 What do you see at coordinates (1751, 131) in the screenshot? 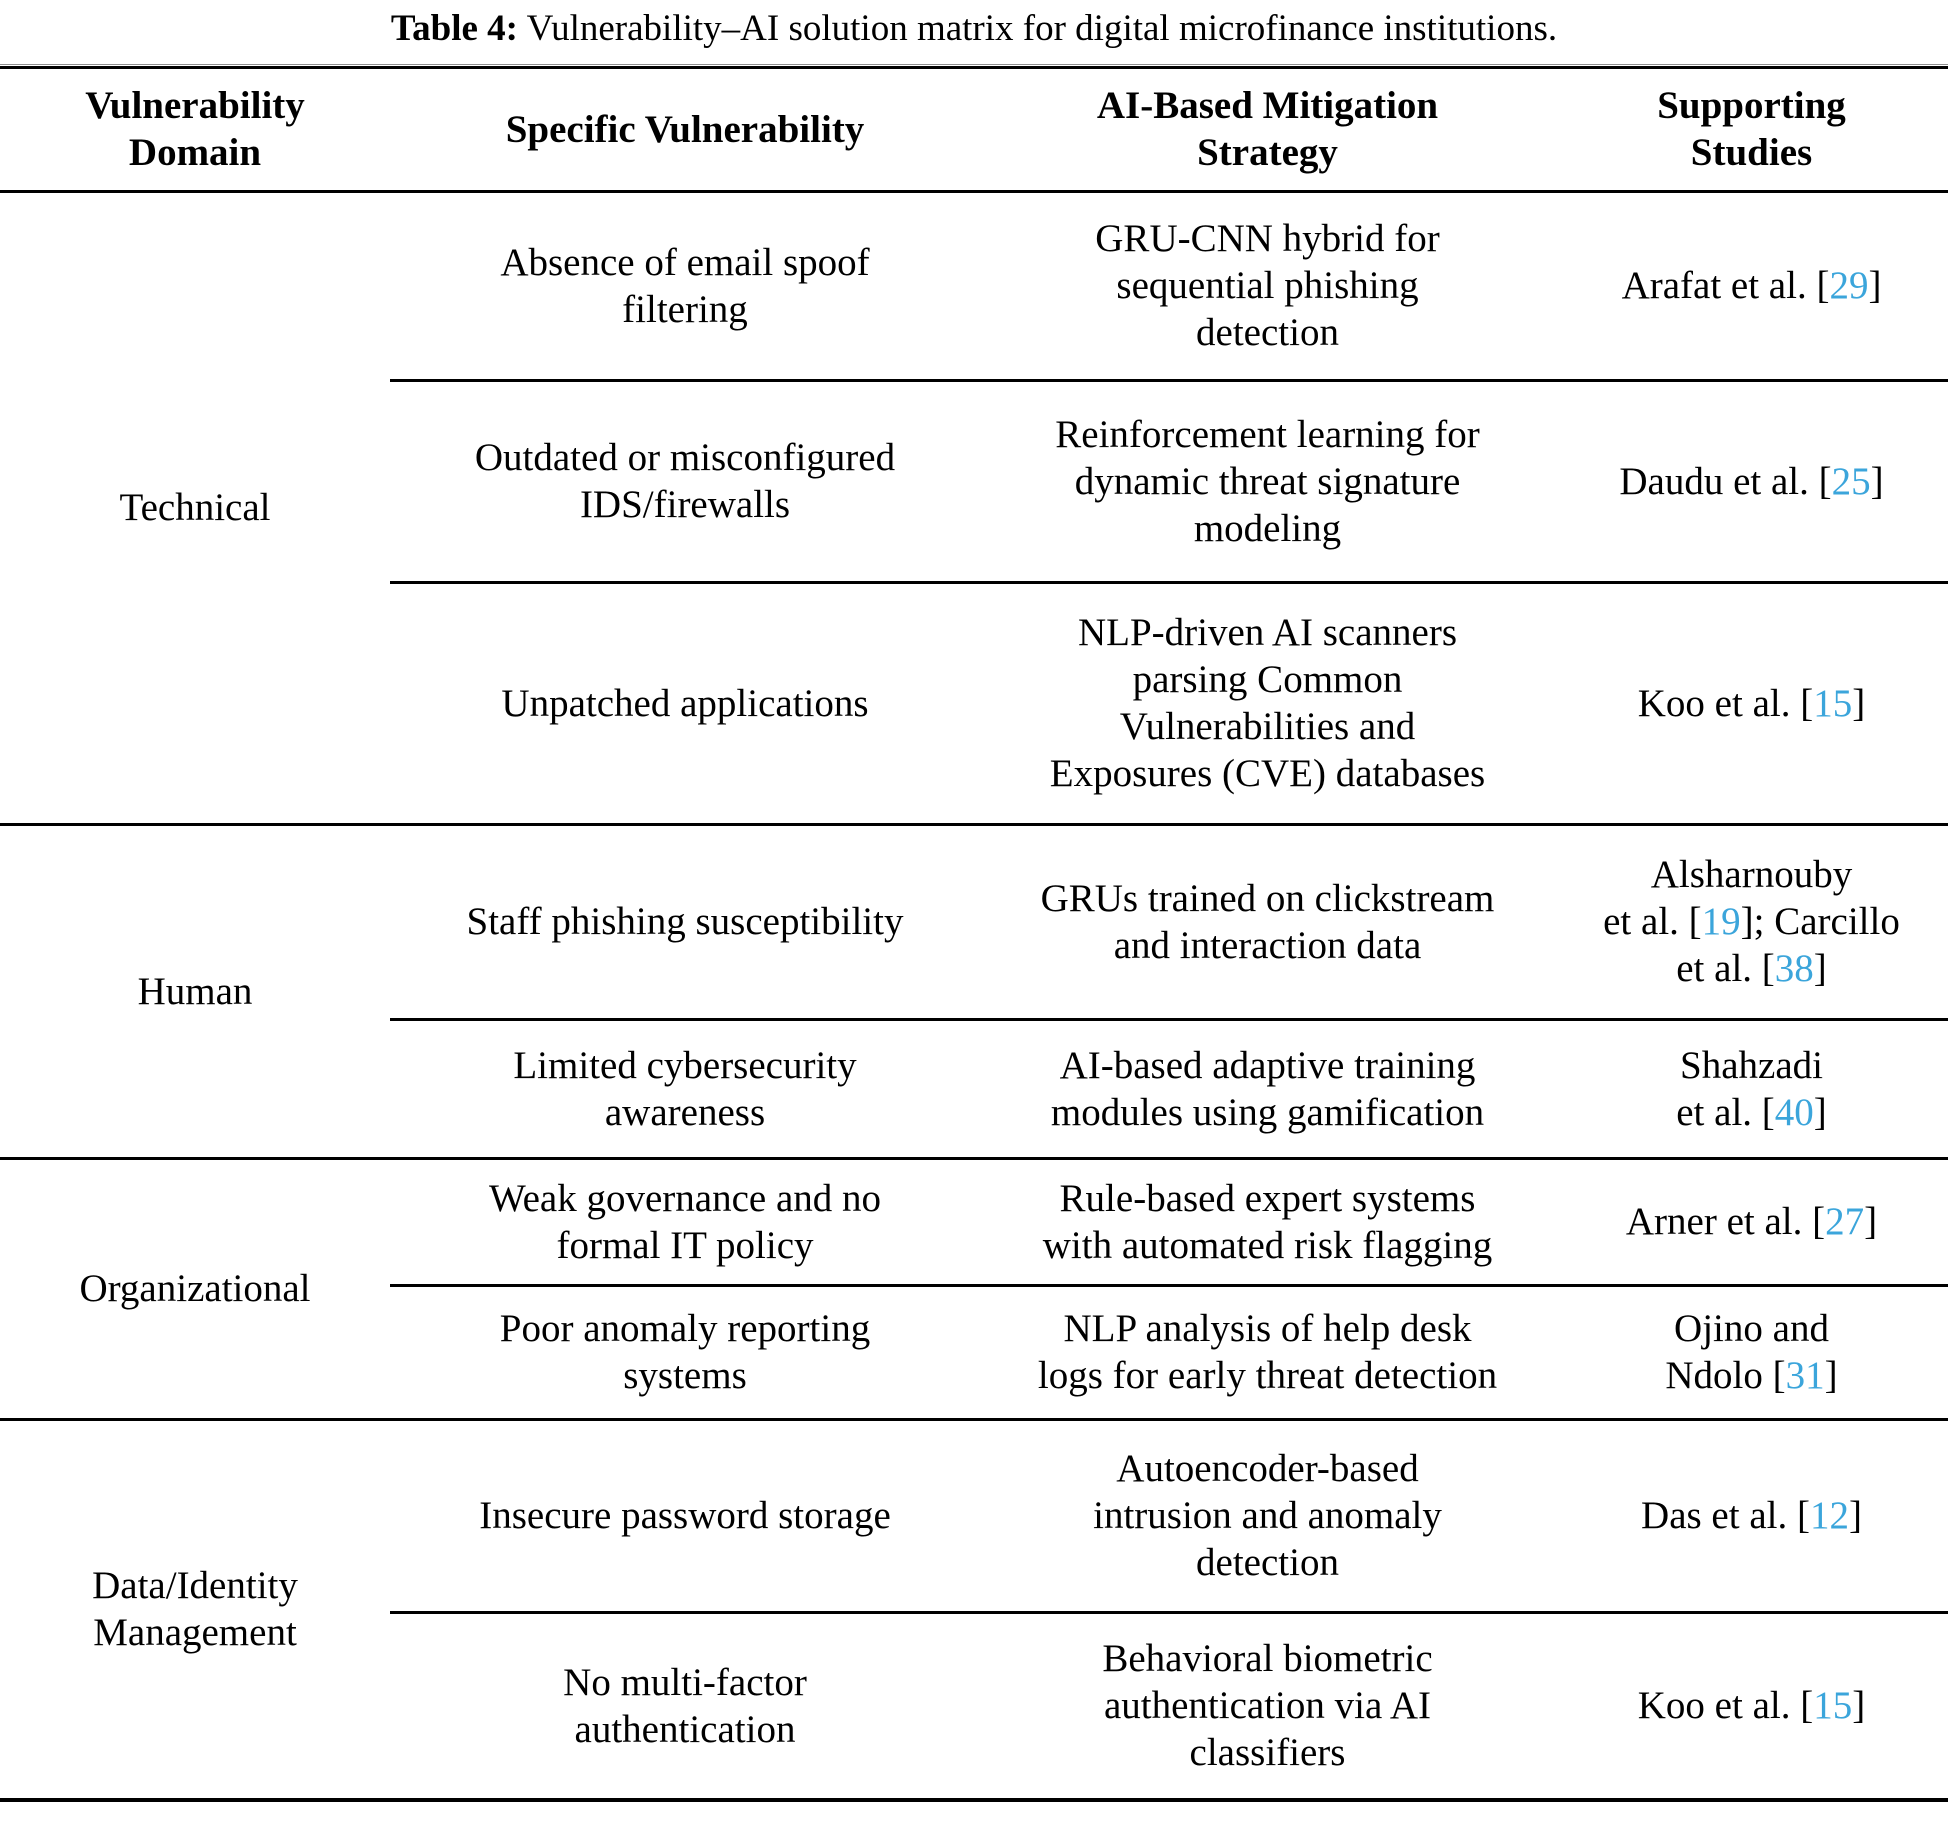
I see `column-header-supporting-studies: Supporting Studies` at bounding box center [1751, 131].